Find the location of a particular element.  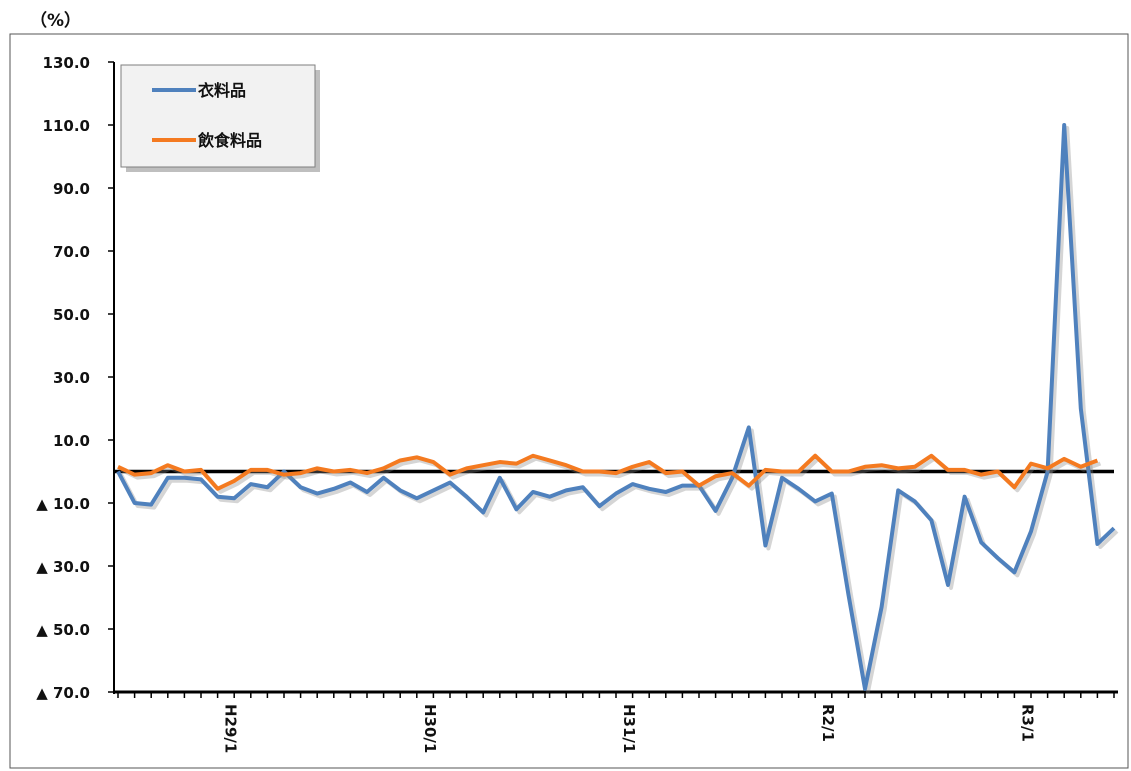

x-tick-label: R3/1 is located at coordinates (1027, 723).